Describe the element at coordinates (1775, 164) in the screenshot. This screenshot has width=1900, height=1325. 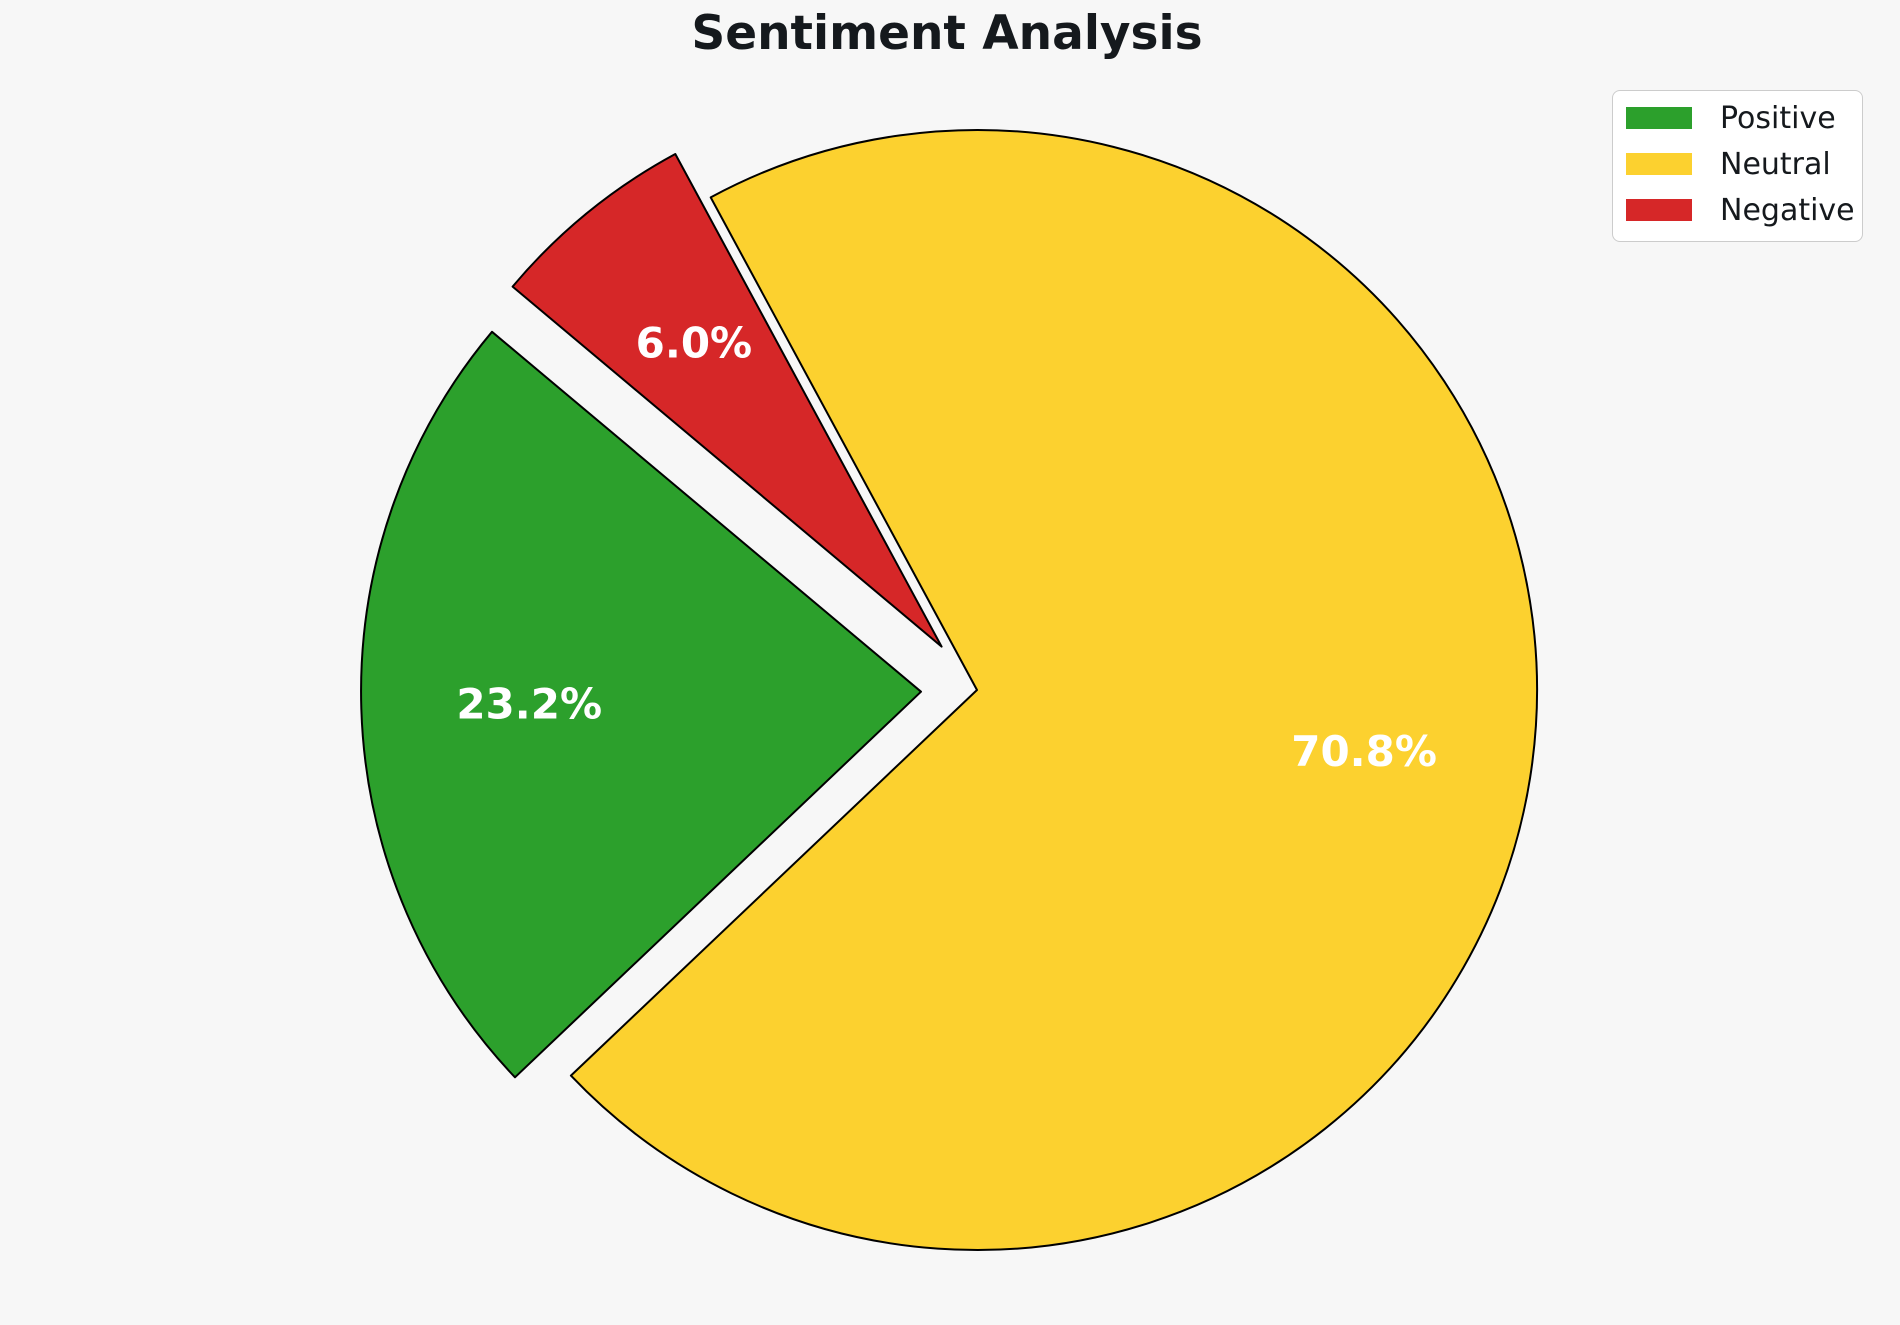
I see `legend-label-neutral: Neutral` at that location.